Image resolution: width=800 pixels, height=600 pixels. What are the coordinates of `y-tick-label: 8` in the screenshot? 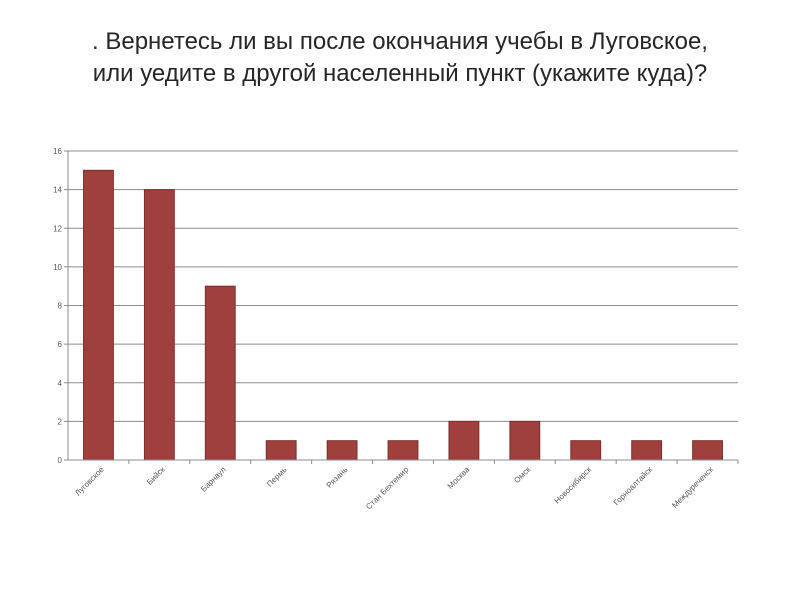 It's located at (60, 306).